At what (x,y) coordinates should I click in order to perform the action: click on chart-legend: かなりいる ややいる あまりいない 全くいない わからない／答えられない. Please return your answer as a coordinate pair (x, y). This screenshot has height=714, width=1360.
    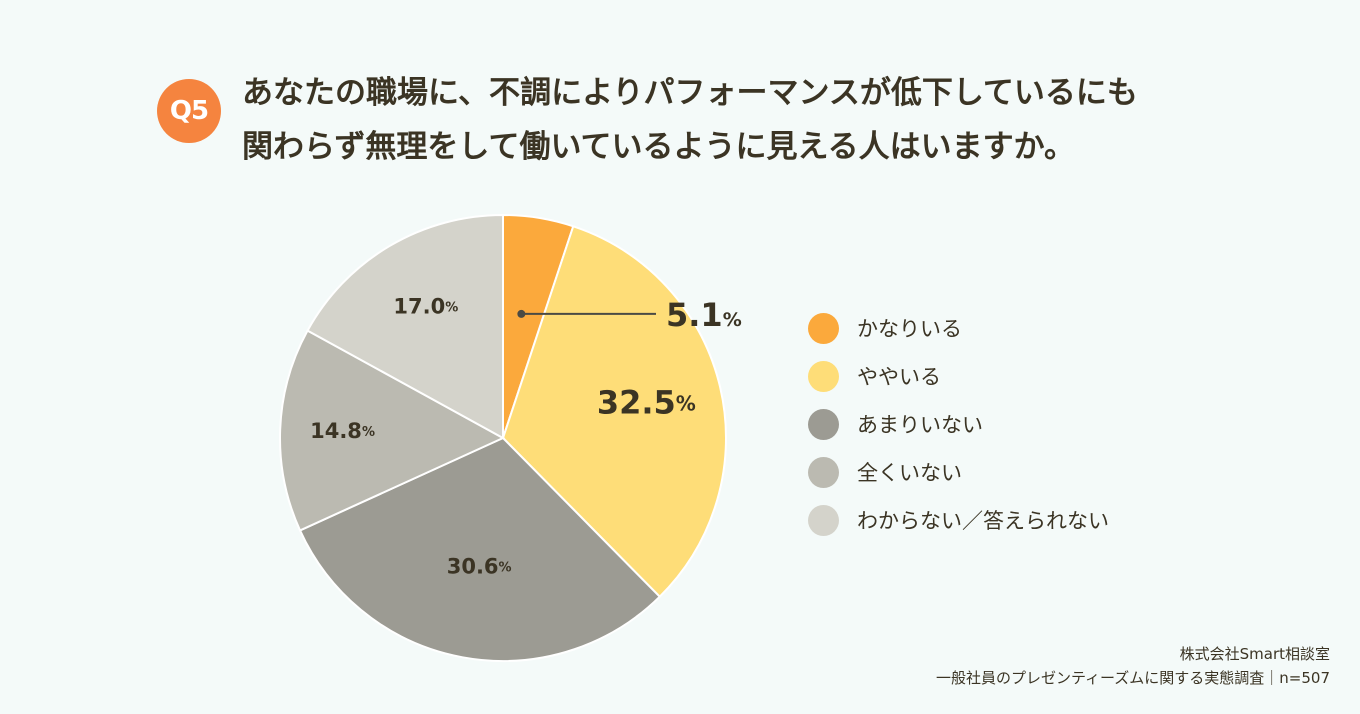
    Looking at the image, I should click on (958, 424).